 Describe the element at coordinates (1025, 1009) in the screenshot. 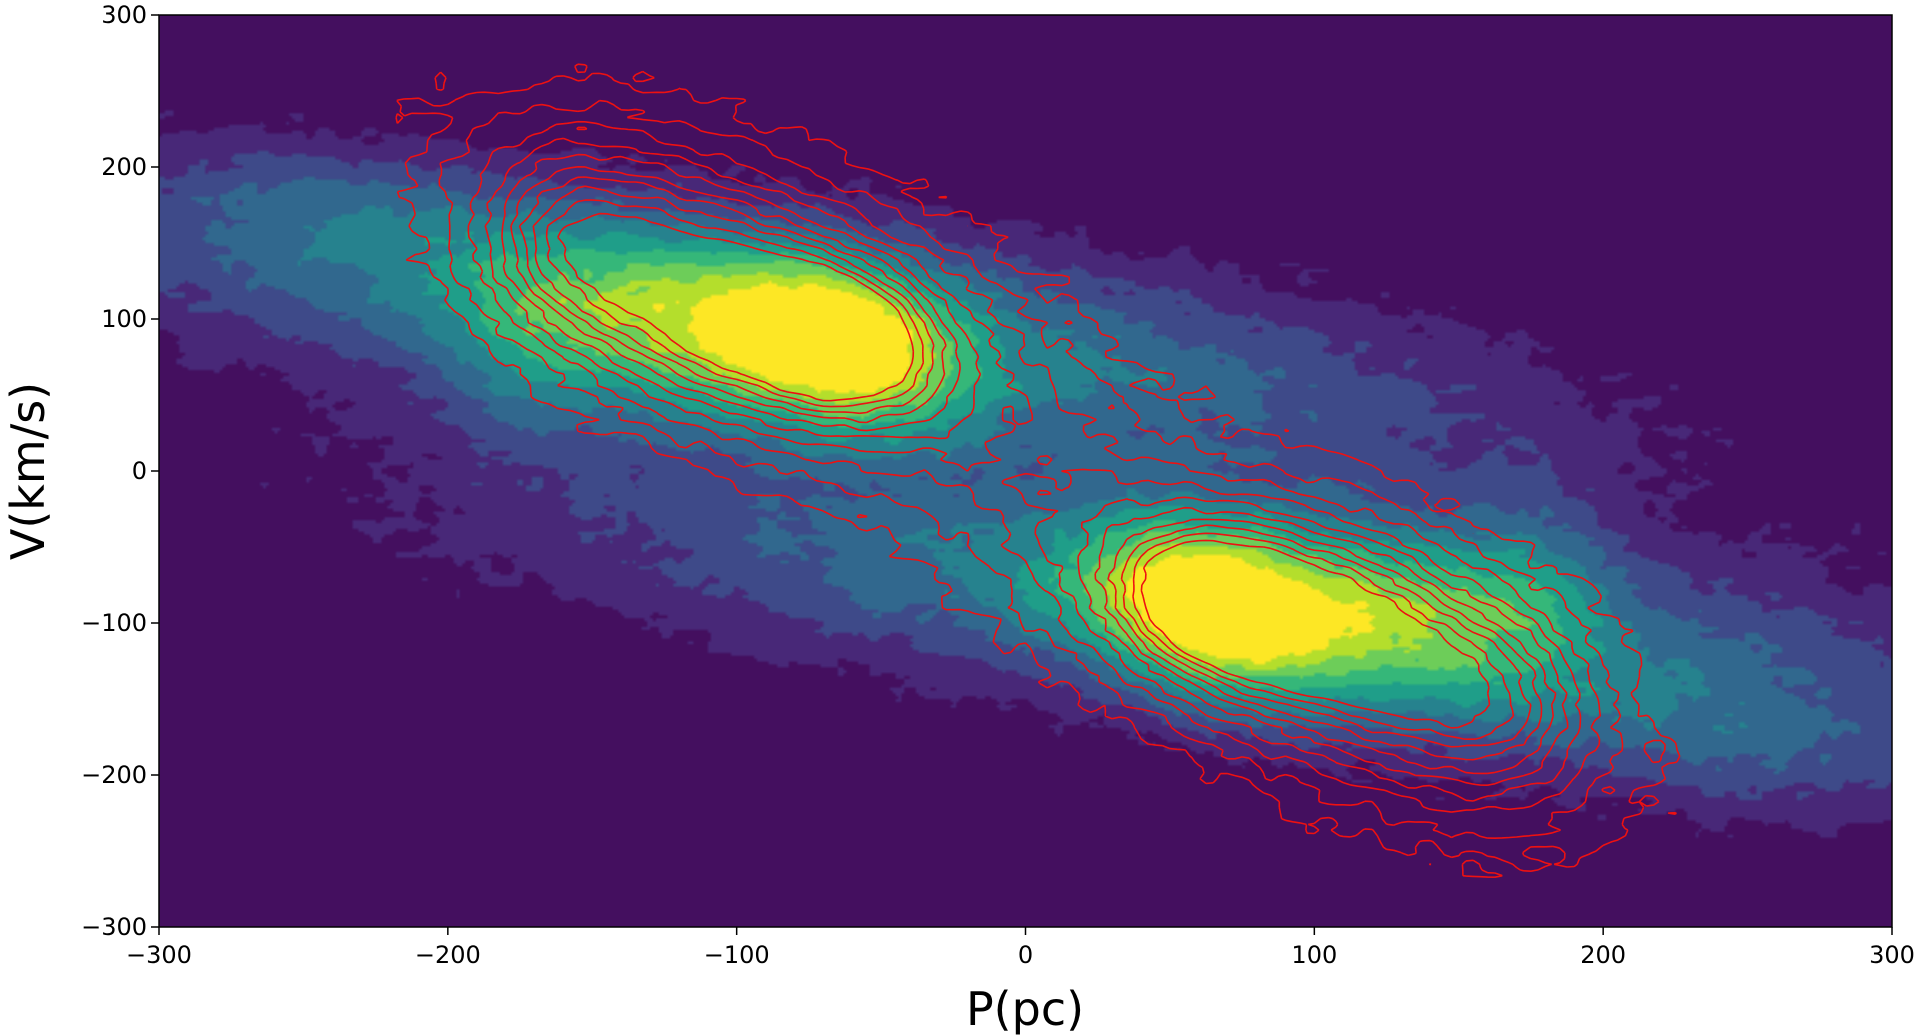

I see `x-axis-label: P(pc)` at that location.